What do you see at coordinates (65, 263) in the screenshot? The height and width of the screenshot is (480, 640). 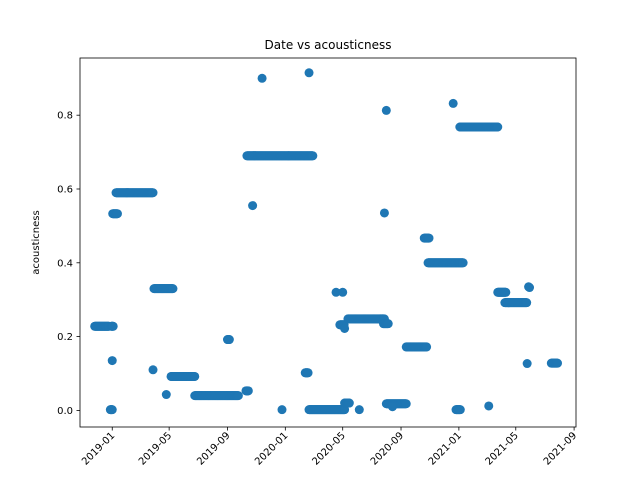 I see `y-tick-label: 0.4` at bounding box center [65, 263].